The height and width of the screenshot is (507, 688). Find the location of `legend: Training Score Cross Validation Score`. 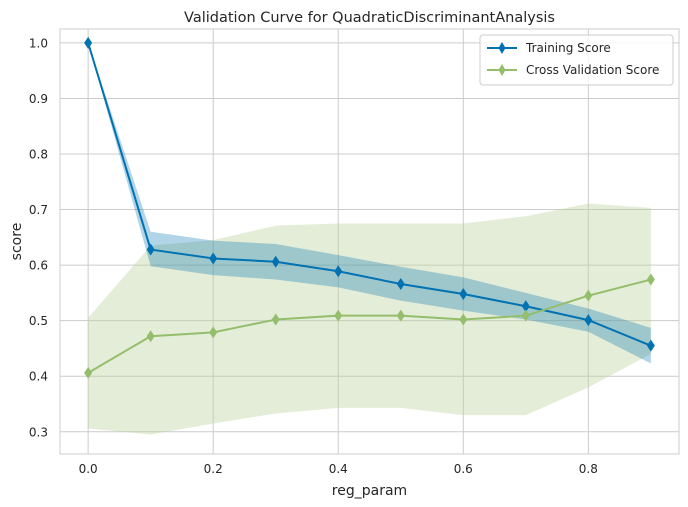

legend: Training Score Cross Validation Score is located at coordinates (576, 60).